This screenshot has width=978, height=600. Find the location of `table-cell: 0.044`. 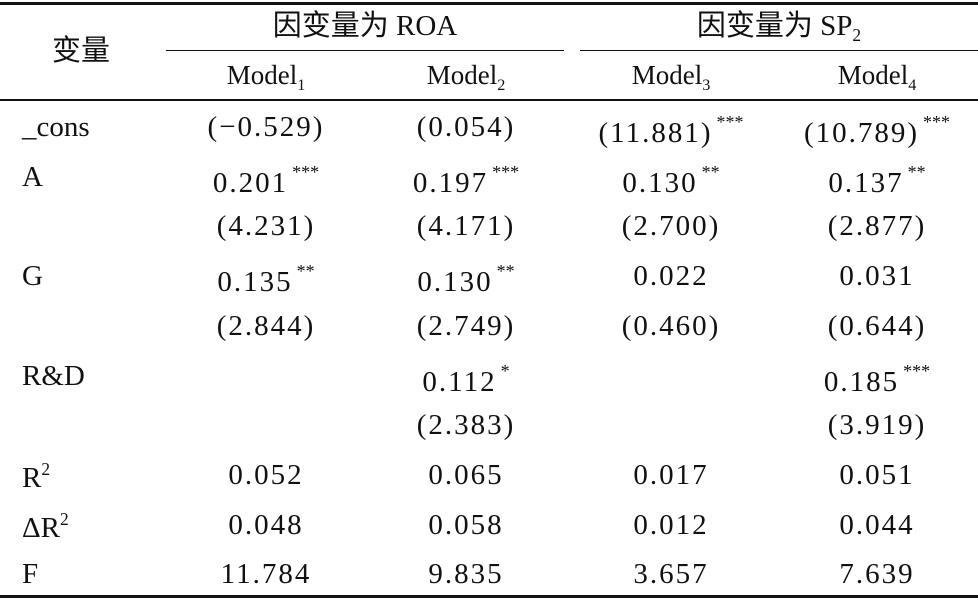

table-cell: 0.044 is located at coordinates (877, 525).